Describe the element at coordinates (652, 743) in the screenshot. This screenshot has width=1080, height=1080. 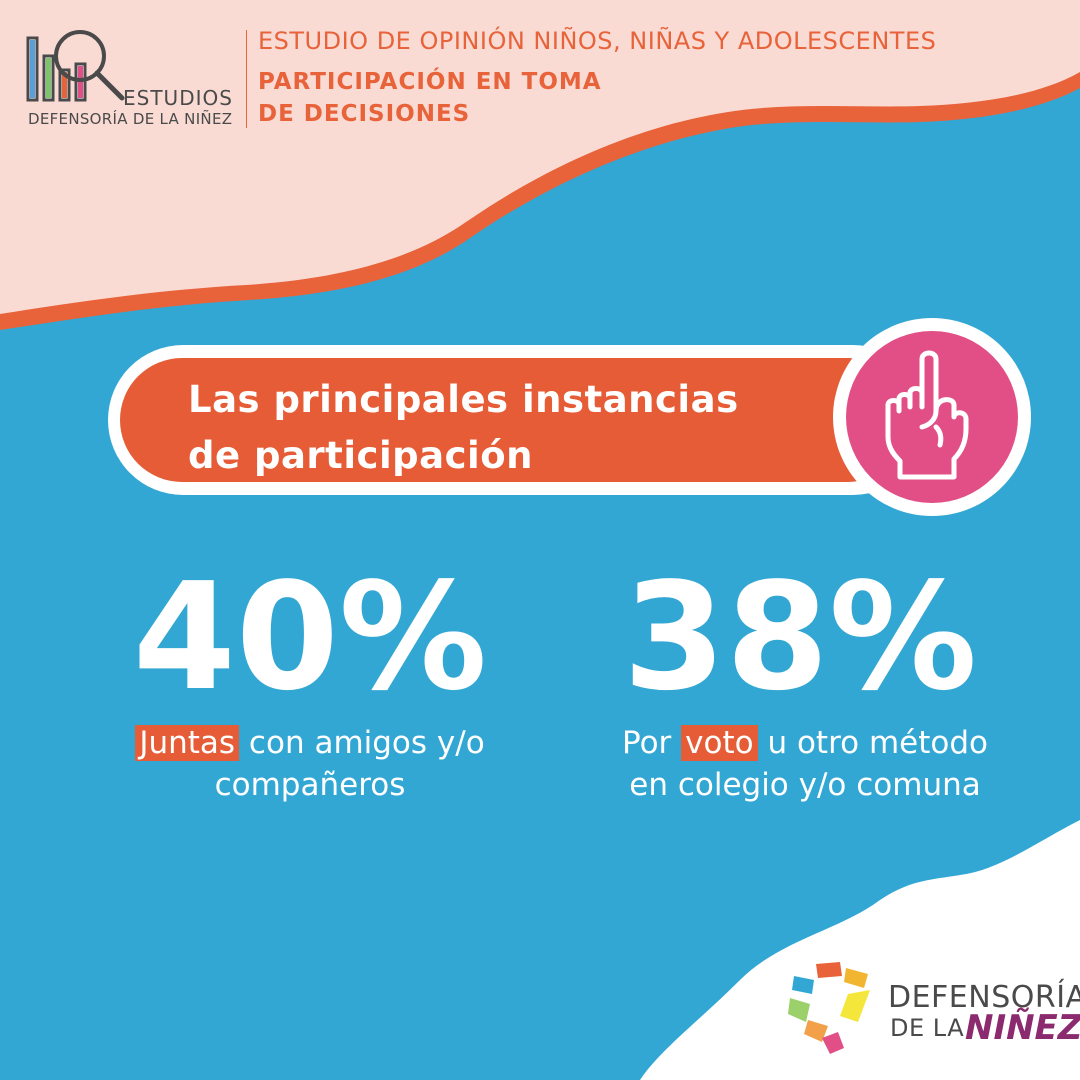
I see `stat-description-prefix: Por` at that location.